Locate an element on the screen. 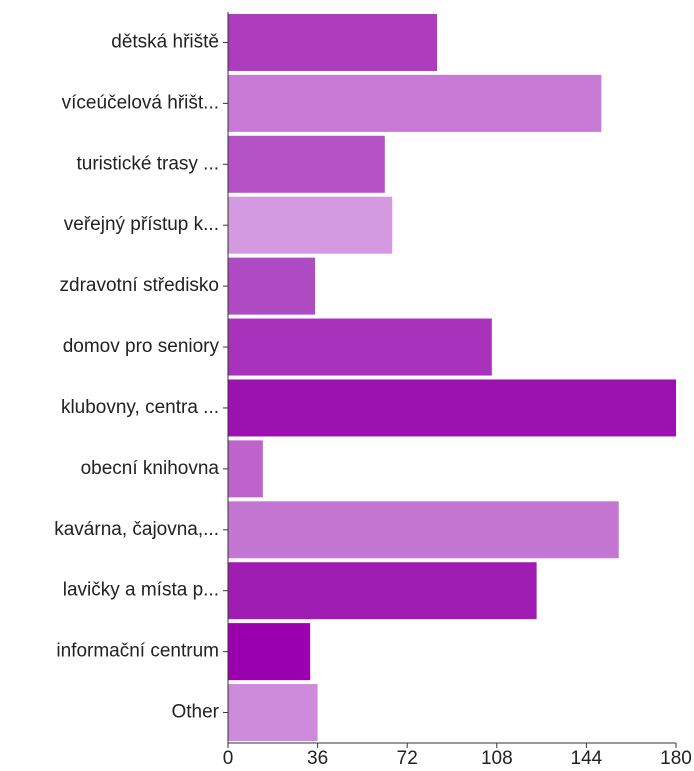 The height and width of the screenshot is (771, 694). x-tick-label: 180 is located at coordinates (676, 758).